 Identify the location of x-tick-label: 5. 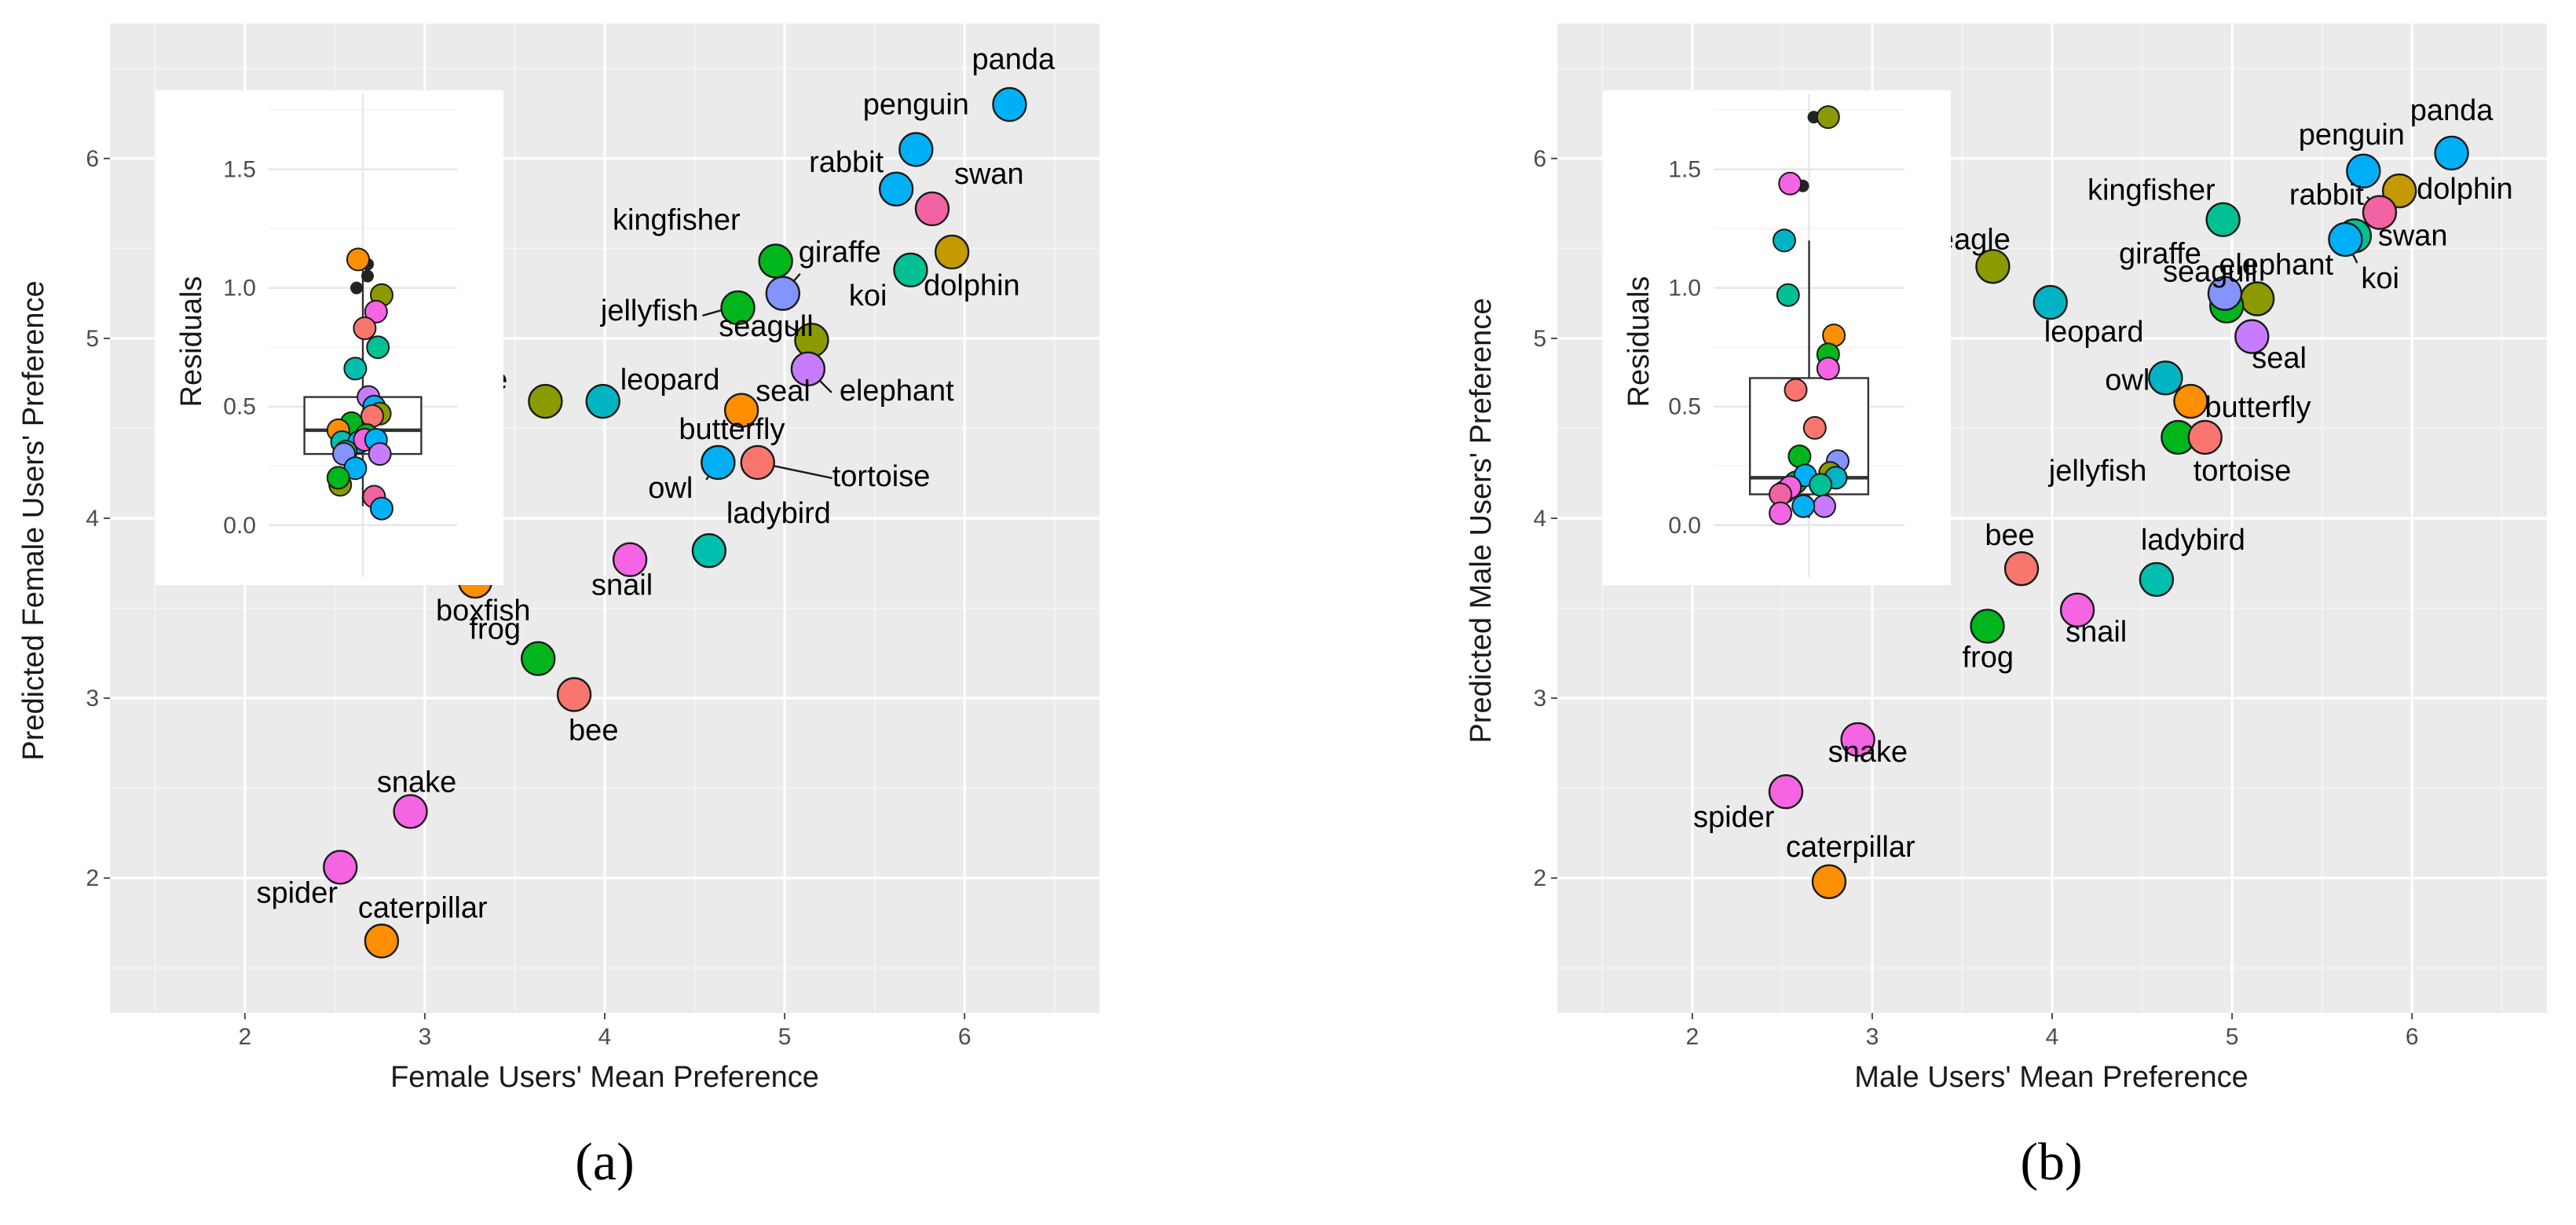
(785, 1037).